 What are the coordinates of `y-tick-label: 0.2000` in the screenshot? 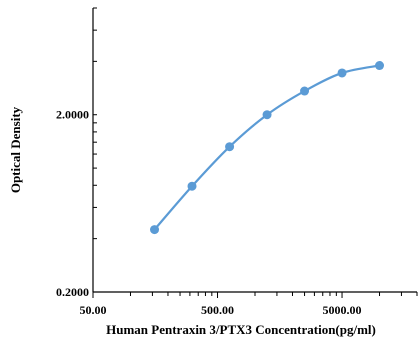 It's located at (72, 292).